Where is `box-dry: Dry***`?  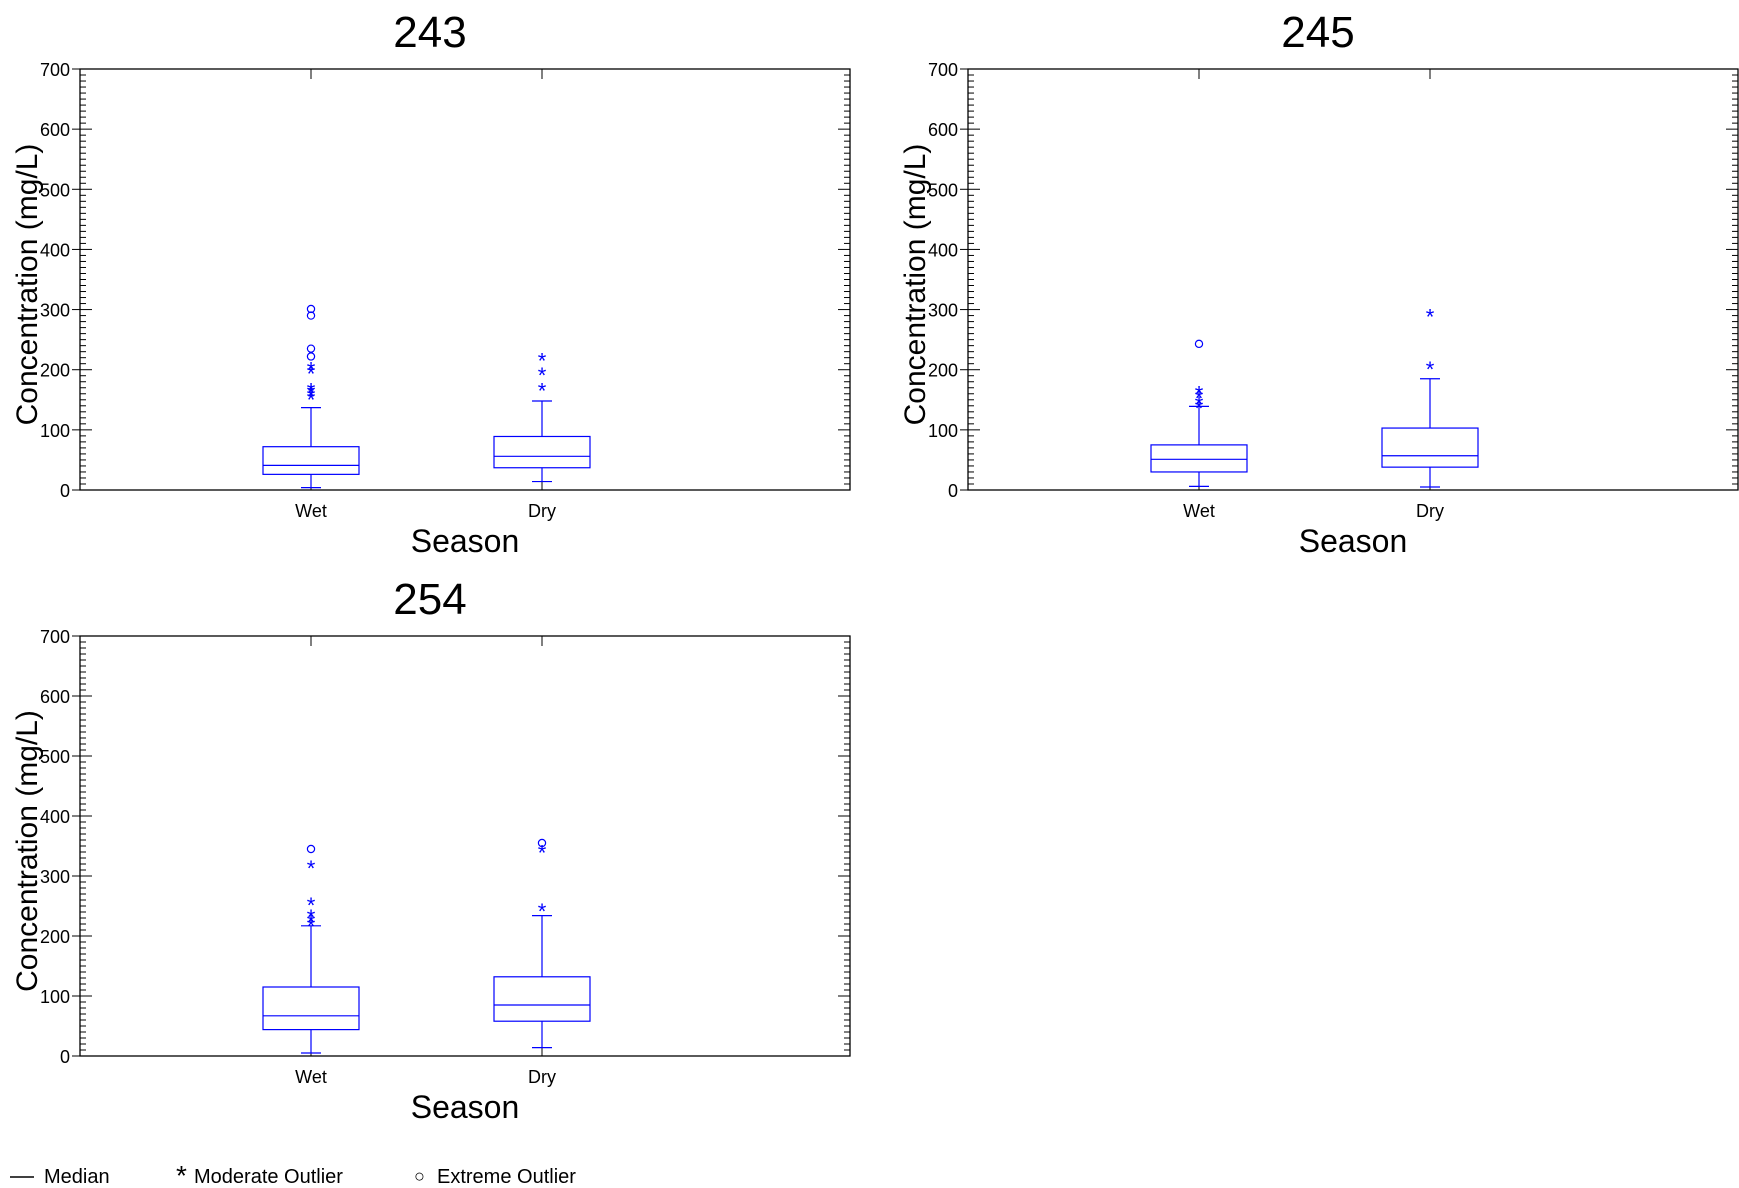
box-dry: Dry*** is located at coordinates (542, 295).